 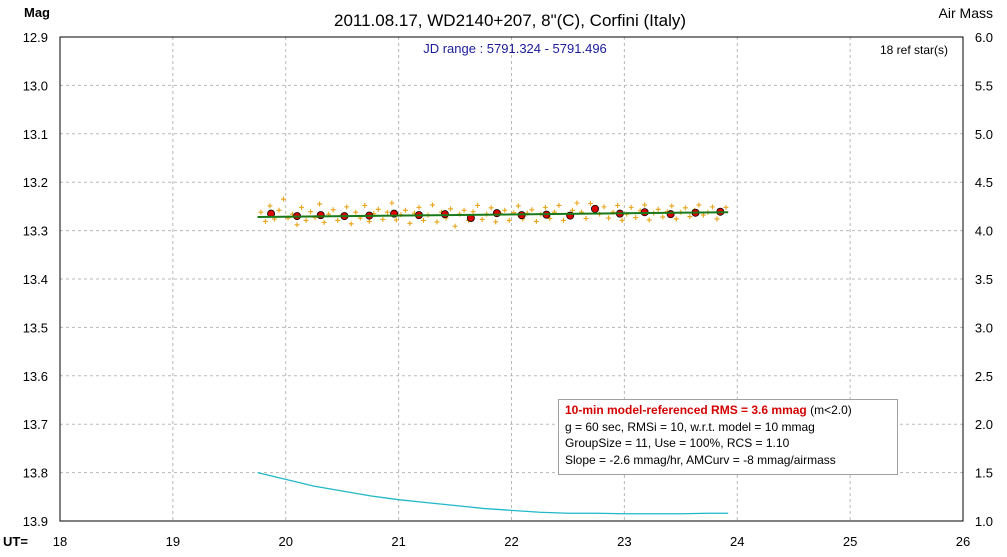 I want to click on y-right-tick-label: 1.5, so click(x=984, y=473).